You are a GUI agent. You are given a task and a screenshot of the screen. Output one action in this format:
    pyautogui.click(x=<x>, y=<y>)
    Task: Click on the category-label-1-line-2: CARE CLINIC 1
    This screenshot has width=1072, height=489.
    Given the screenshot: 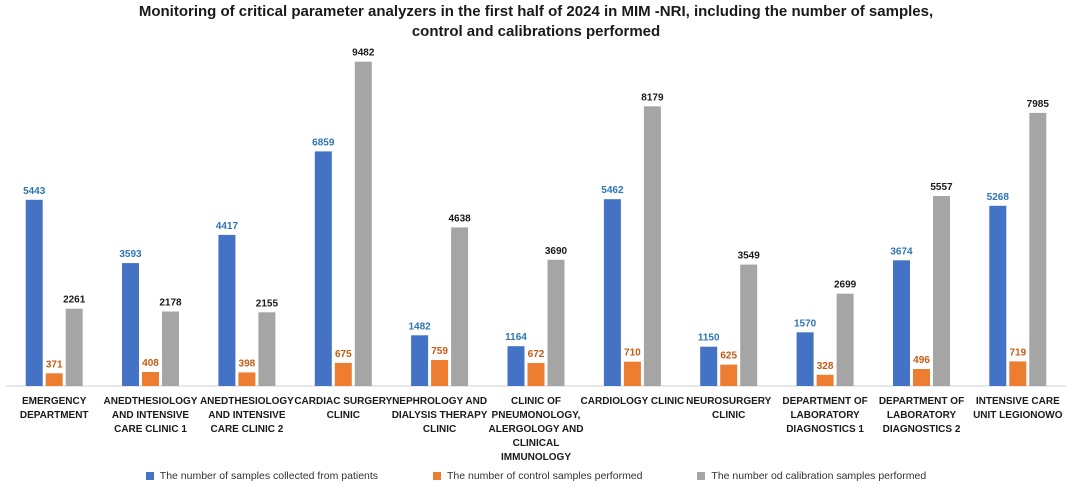 What is the action you would take?
    pyautogui.click(x=150, y=429)
    